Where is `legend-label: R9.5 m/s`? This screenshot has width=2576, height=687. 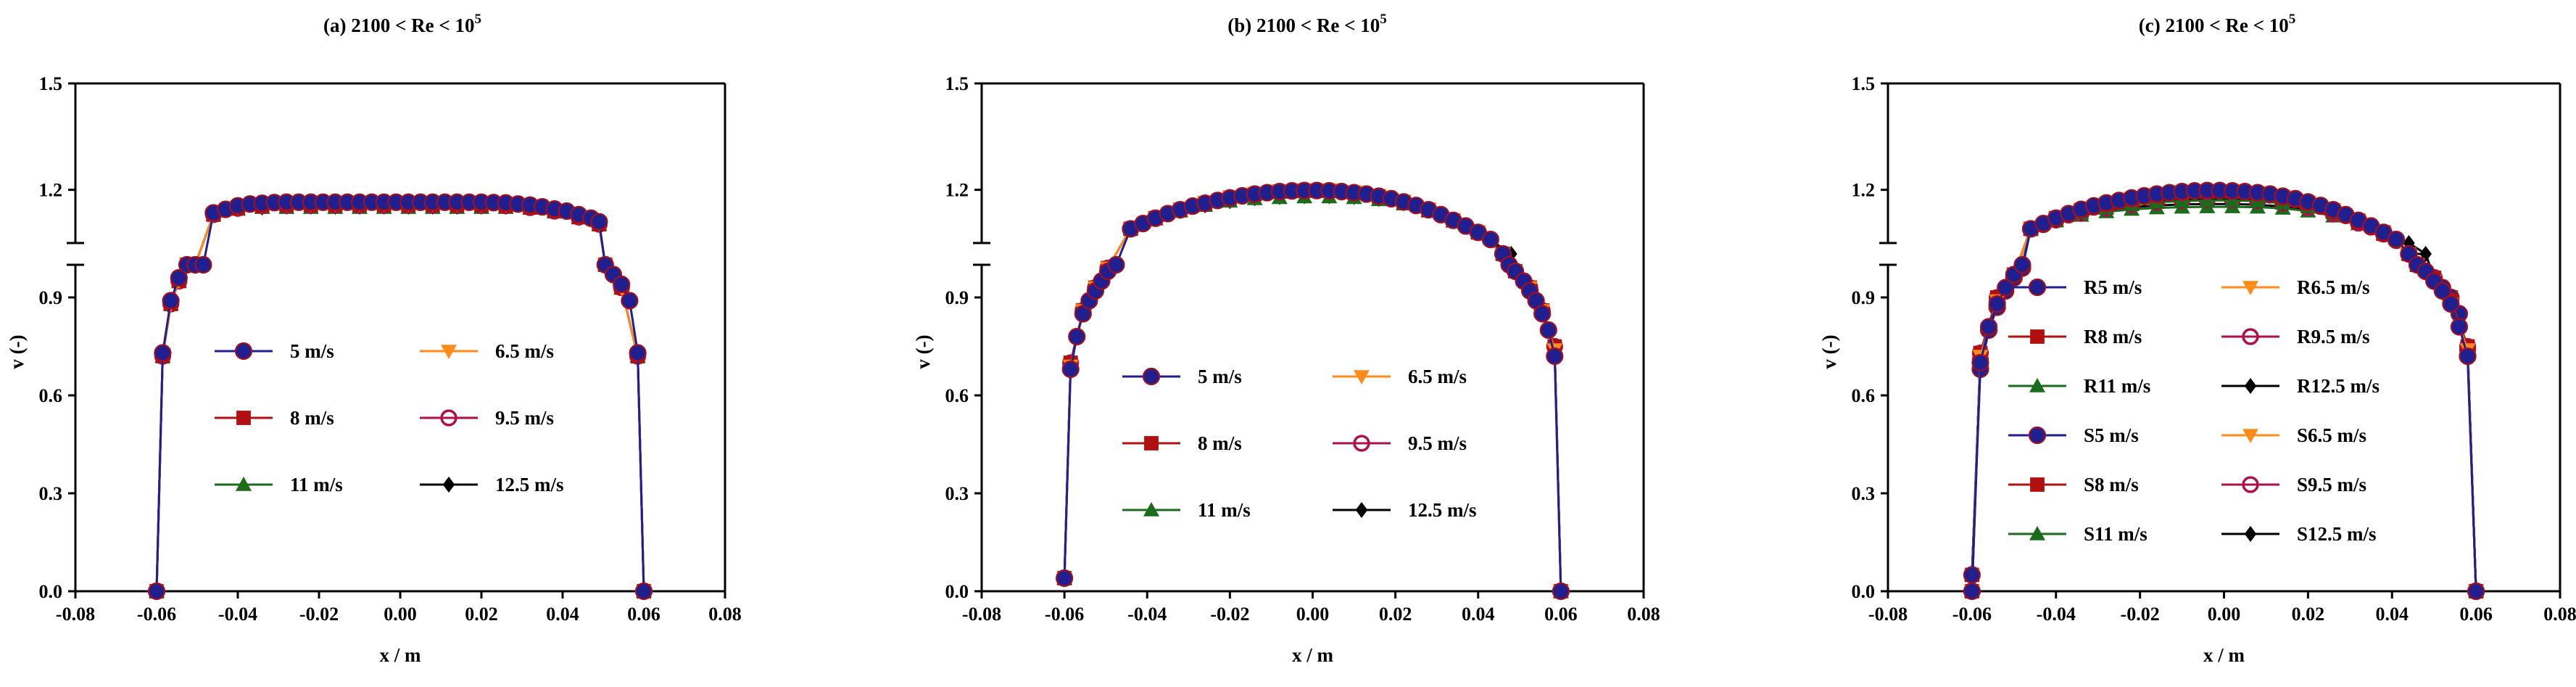
legend-label: R9.5 m/s is located at coordinates (2333, 336).